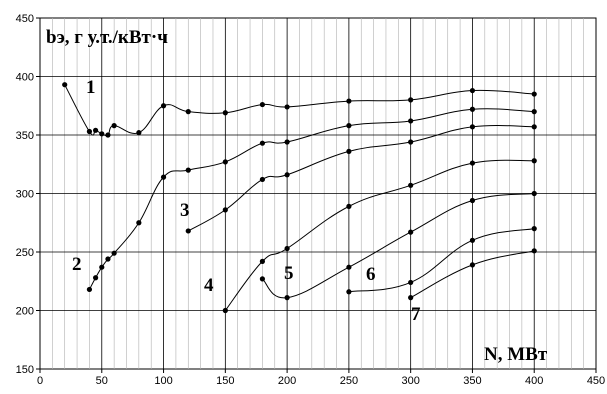 The image size is (607, 394). What do you see at coordinates (107, 37) in the screenshot?
I see `y-axis-title: bэ, г у.т./кВт·ч` at bounding box center [107, 37].